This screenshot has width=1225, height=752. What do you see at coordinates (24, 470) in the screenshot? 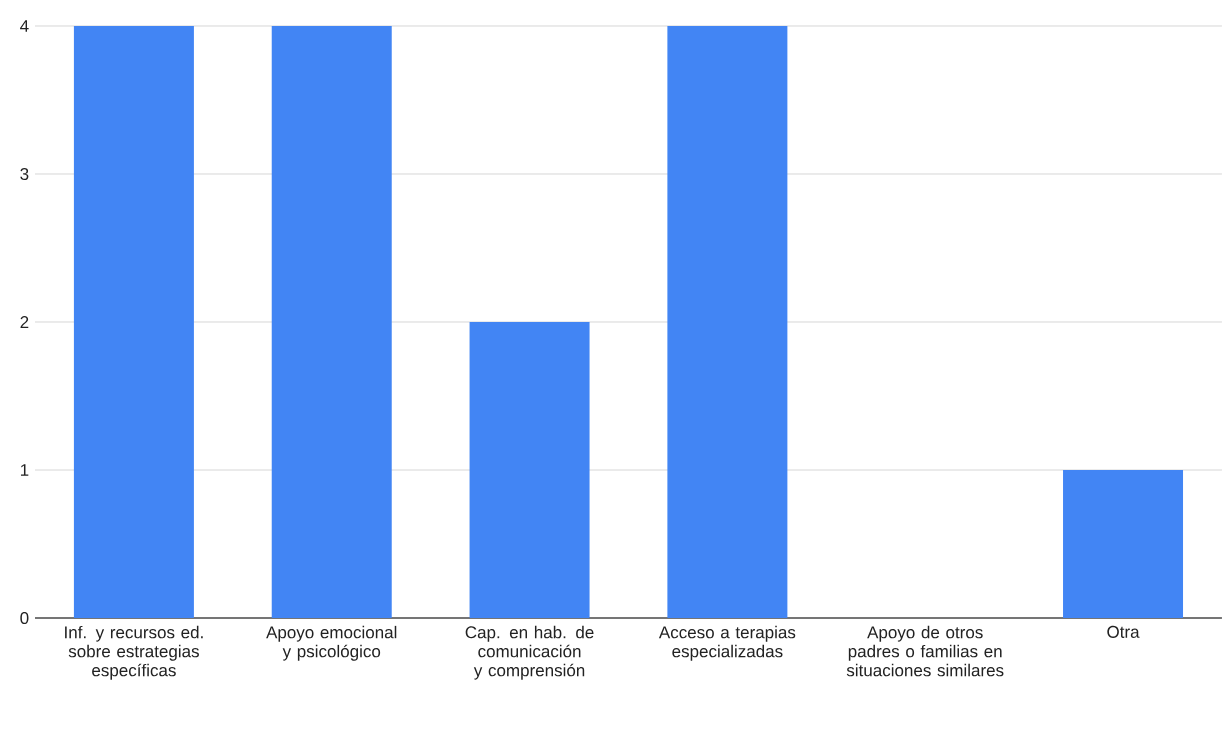
I see `y-tick-label: 1` at bounding box center [24, 470].